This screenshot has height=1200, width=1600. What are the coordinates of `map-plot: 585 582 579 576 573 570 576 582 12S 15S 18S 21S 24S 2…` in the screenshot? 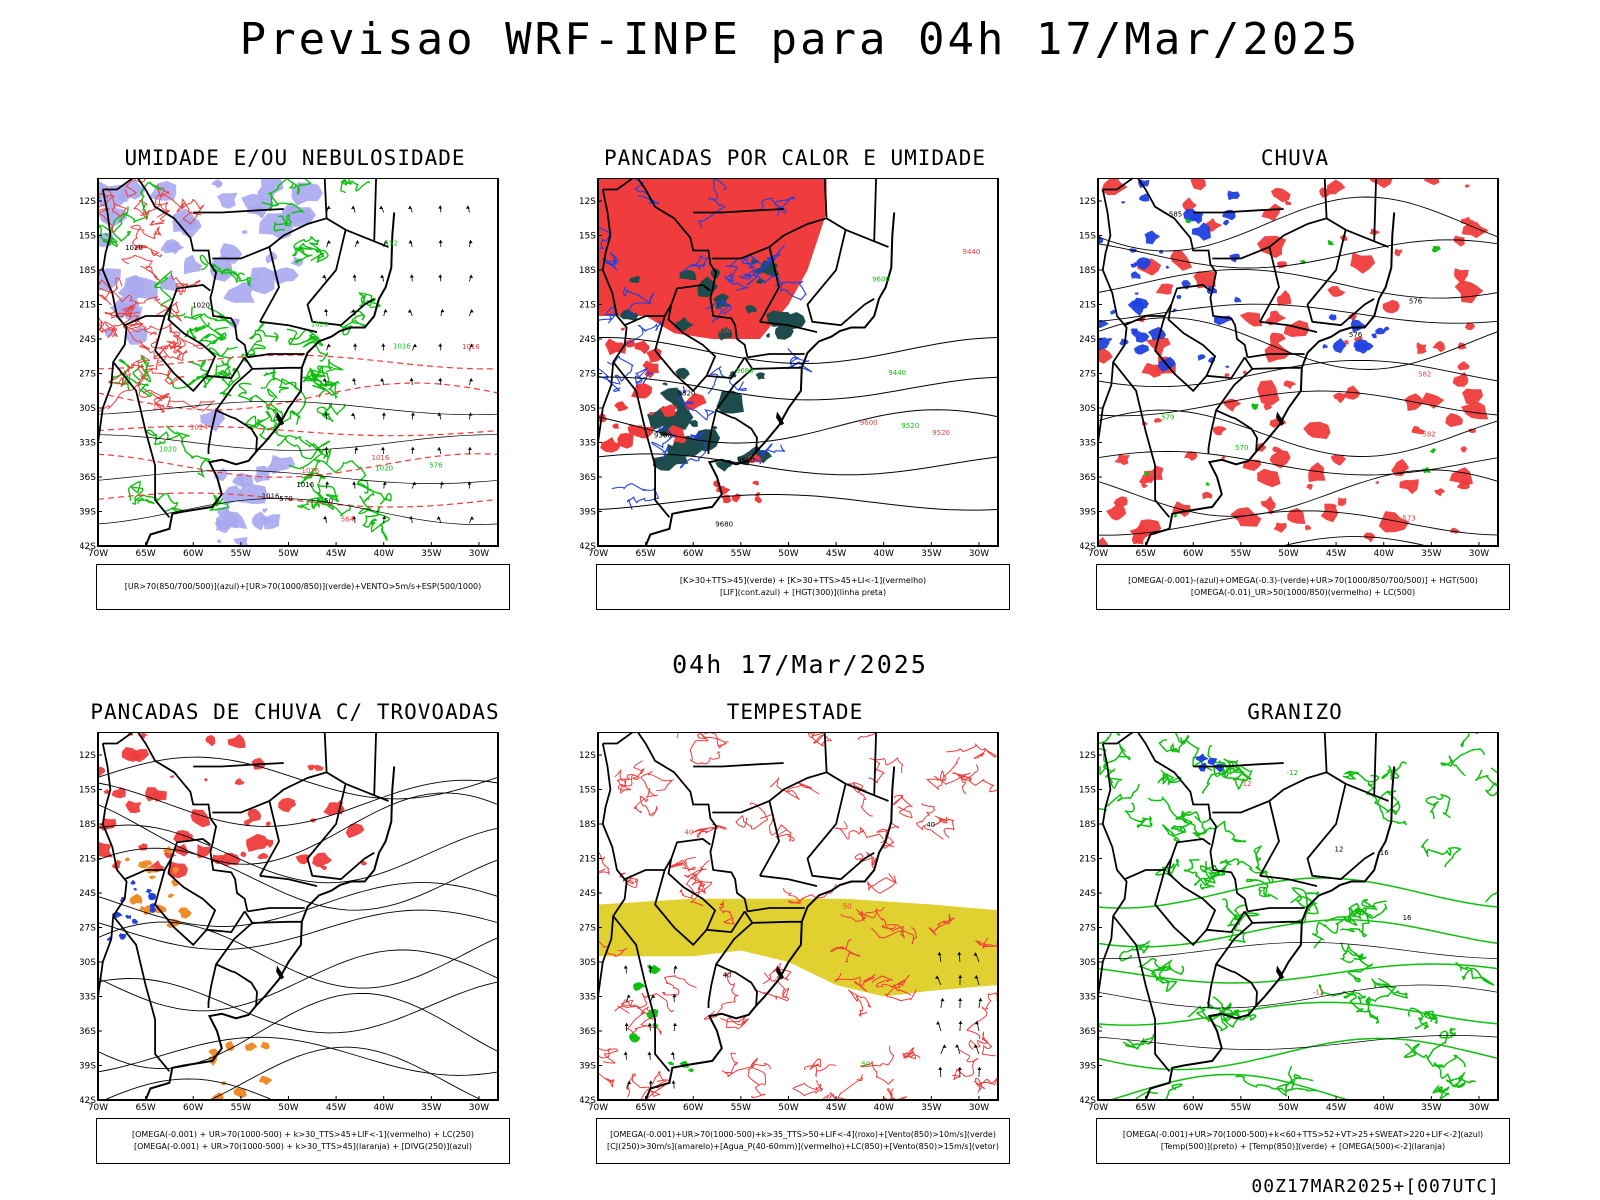 It's located at (1289, 368).